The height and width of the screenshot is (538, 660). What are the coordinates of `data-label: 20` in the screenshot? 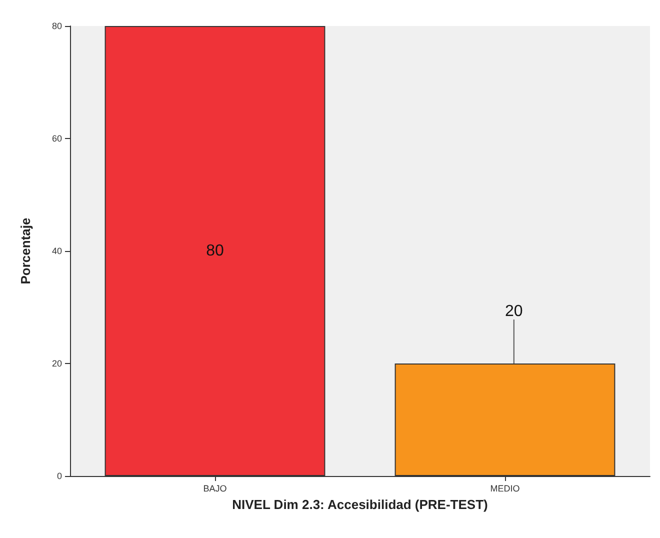 It's located at (514, 311).